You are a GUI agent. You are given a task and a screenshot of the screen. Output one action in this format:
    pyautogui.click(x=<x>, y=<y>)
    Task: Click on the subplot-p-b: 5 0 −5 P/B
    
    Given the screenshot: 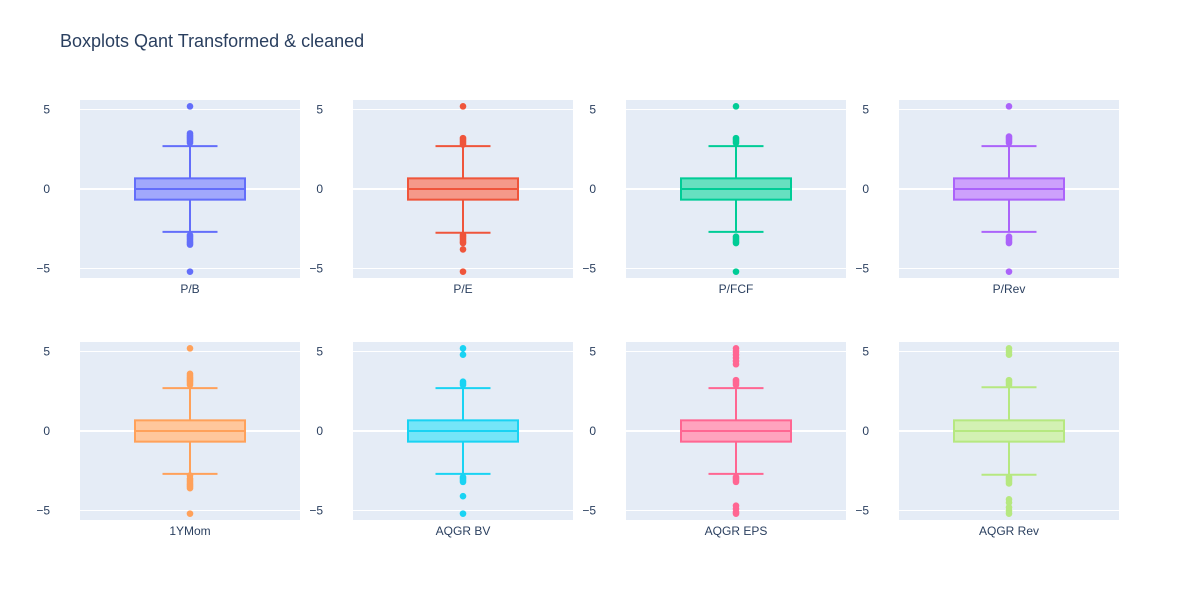 What is the action you would take?
    pyautogui.click(x=168, y=198)
    